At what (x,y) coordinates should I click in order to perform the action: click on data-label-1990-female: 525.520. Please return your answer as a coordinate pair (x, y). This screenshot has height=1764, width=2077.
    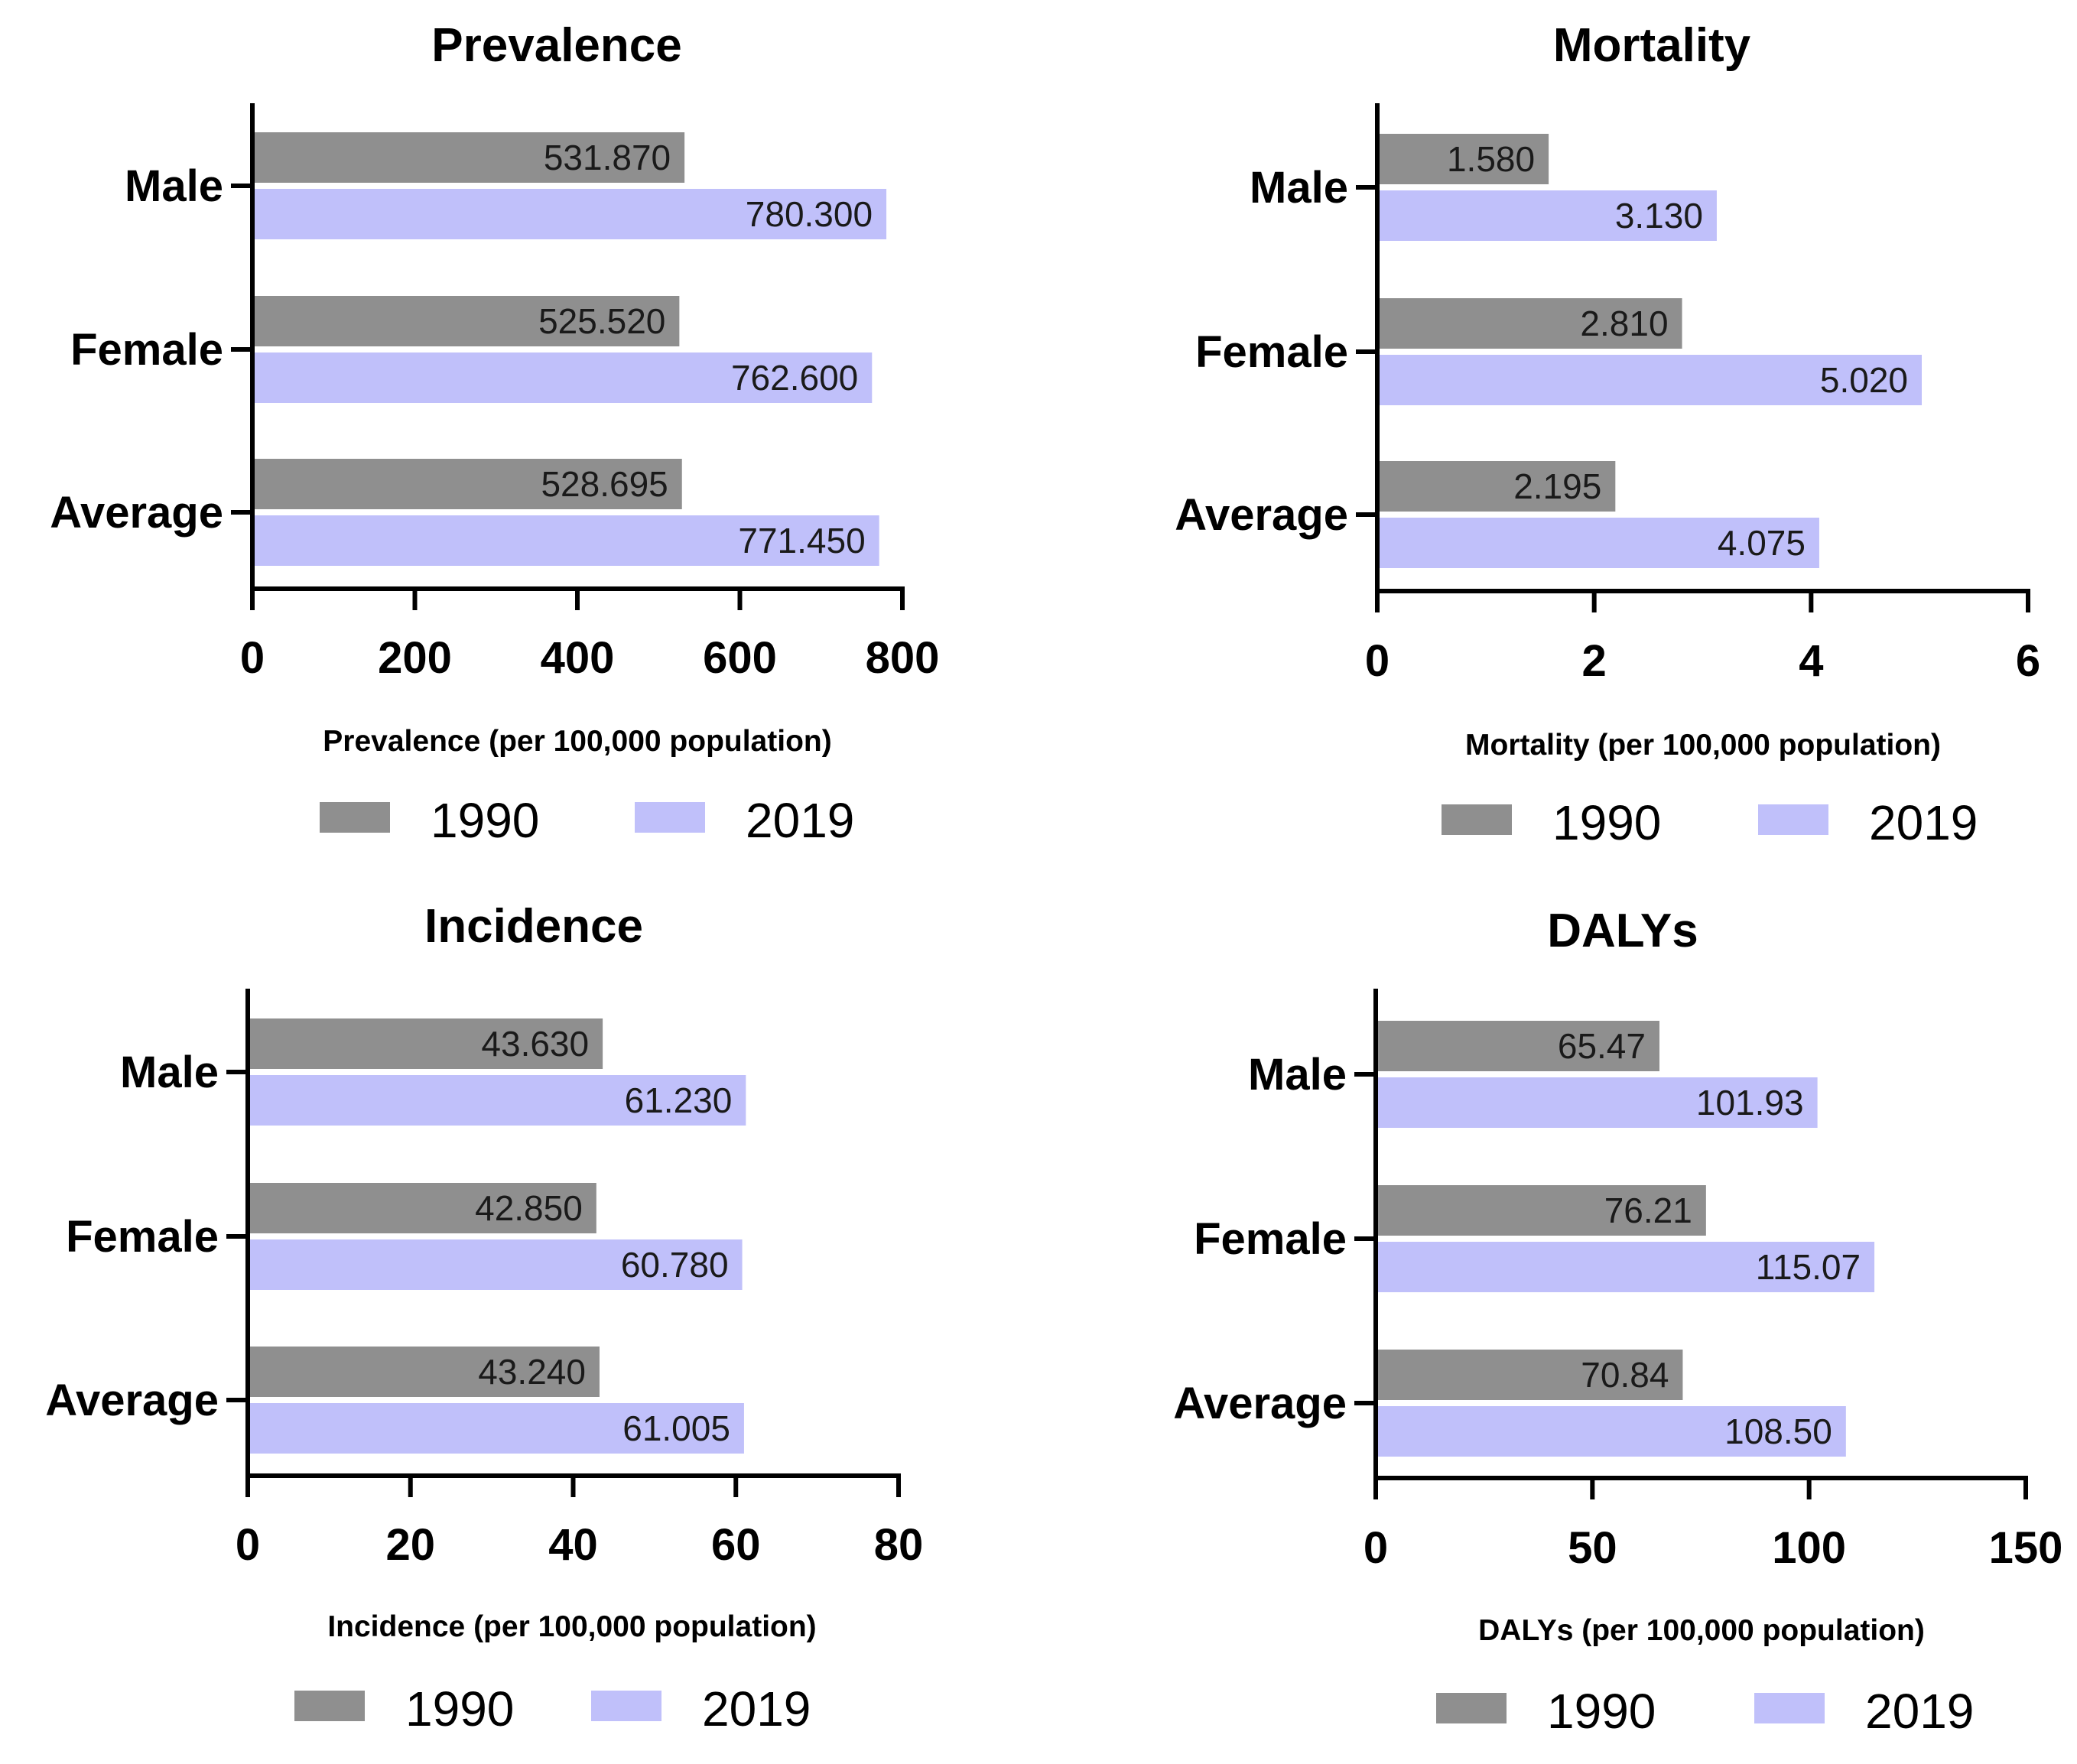
    Looking at the image, I should click on (601, 321).